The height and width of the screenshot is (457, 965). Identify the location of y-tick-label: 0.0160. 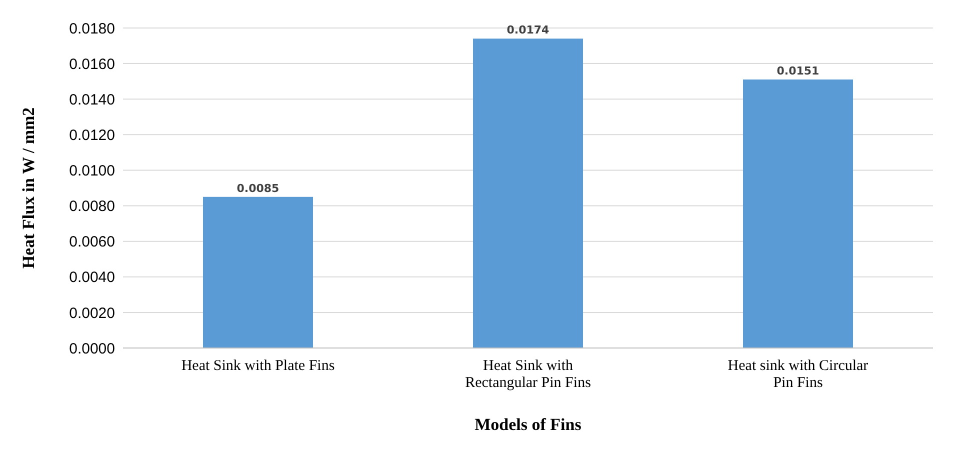
(92, 64).